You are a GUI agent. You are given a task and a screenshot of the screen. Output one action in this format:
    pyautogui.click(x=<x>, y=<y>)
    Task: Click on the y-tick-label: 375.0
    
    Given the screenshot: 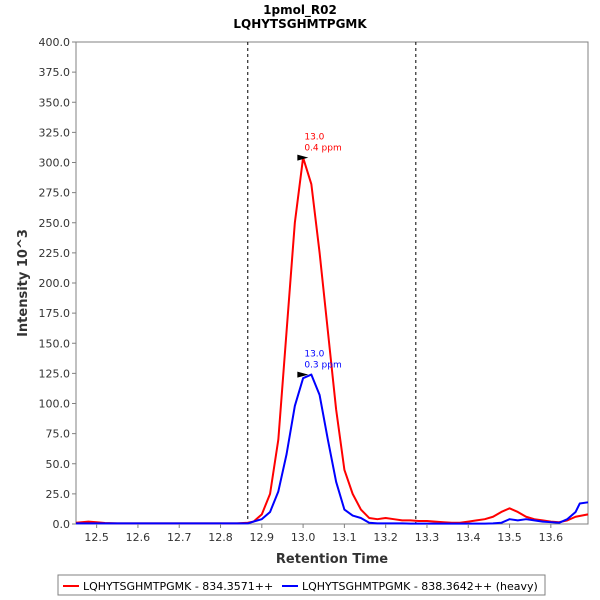 What is the action you would take?
    pyautogui.click(x=55, y=72)
    